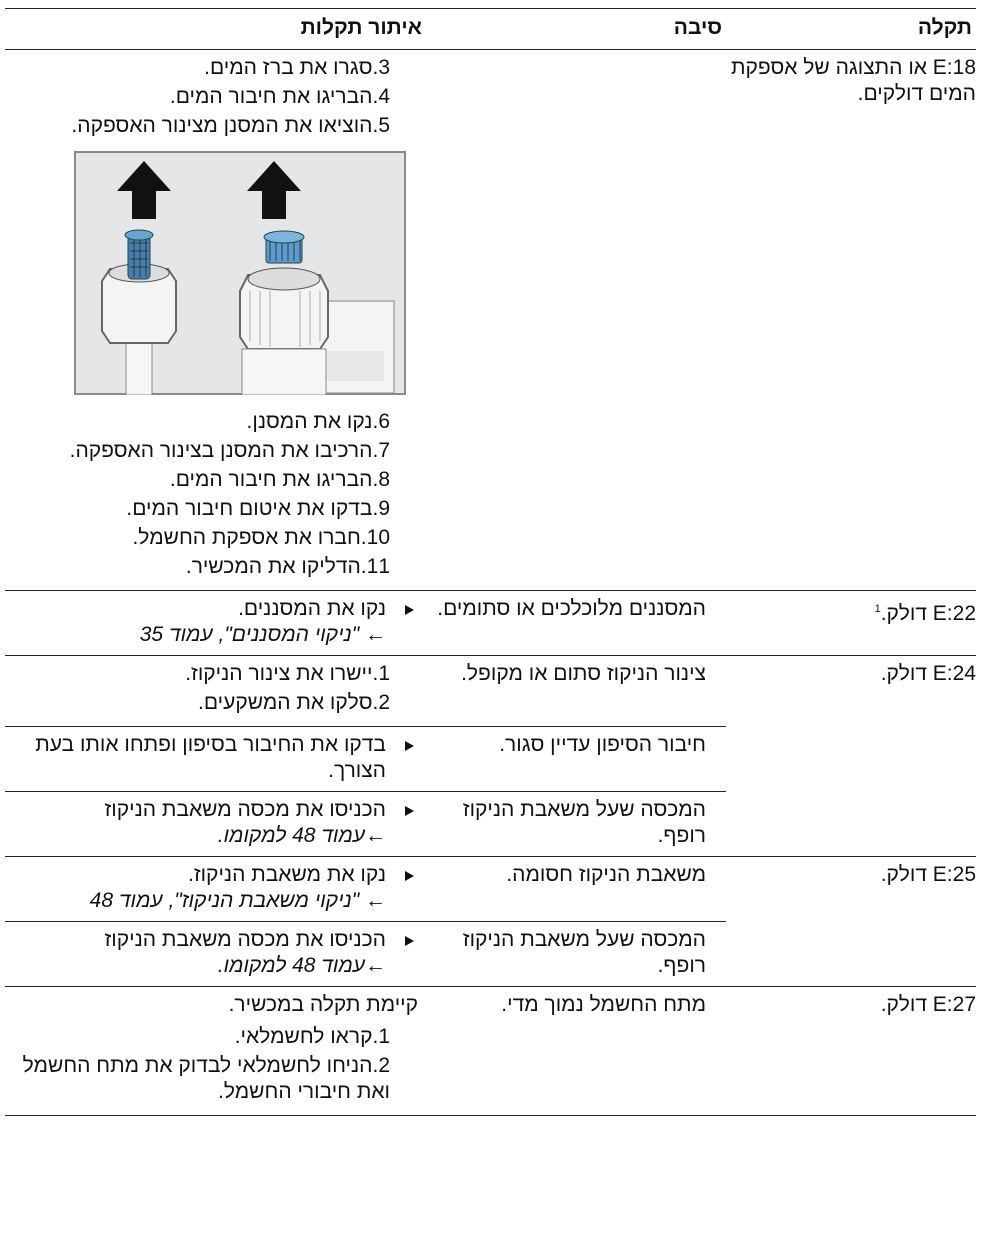 This screenshot has width=981, height=1259. Describe the element at coordinates (576, 623) in the screenshot. I see `cause-cell: המסננים מלוכלכים או סתומים.` at that location.